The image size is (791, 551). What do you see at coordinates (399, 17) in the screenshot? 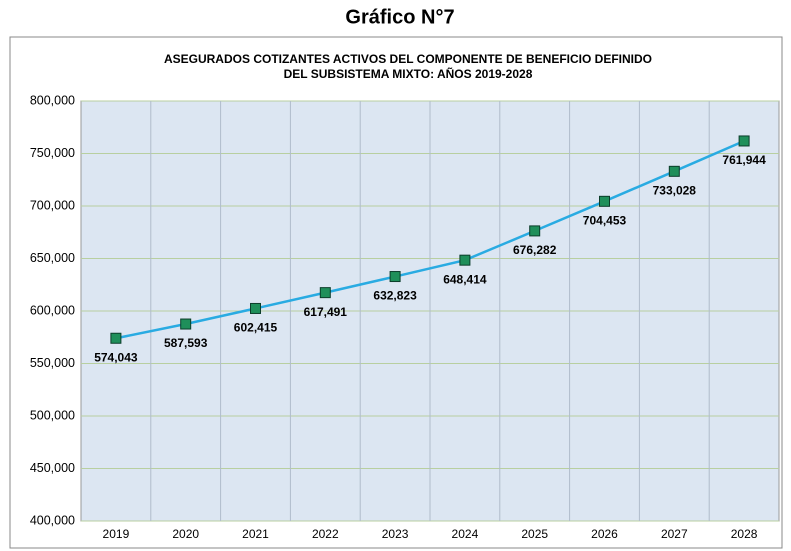
I see `heading: Gráfico N°7` at bounding box center [399, 17].